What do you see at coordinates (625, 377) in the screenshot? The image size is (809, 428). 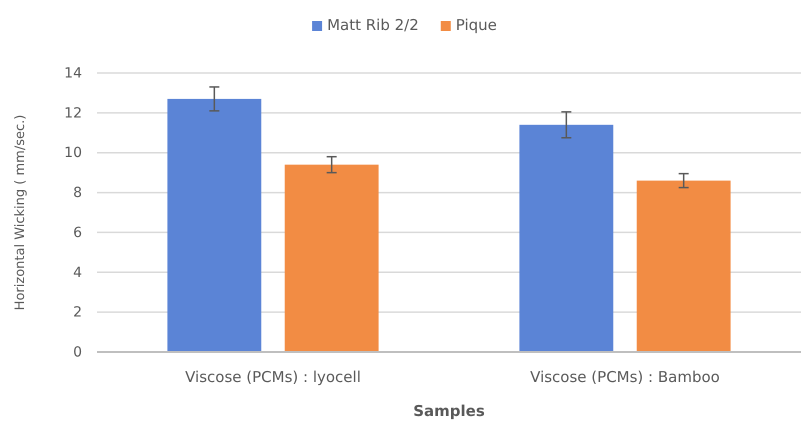 I see `x-tick-label: Viscose (PCMs) : Bamboo` at bounding box center [625, 377].